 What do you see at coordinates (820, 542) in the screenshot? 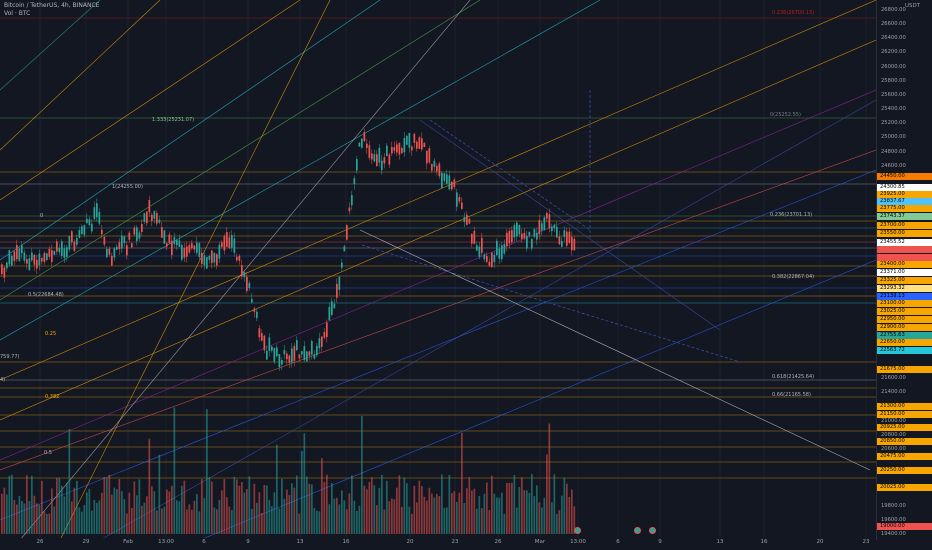
I see `time-axis-label: 20` at bounding box center [820, 542].